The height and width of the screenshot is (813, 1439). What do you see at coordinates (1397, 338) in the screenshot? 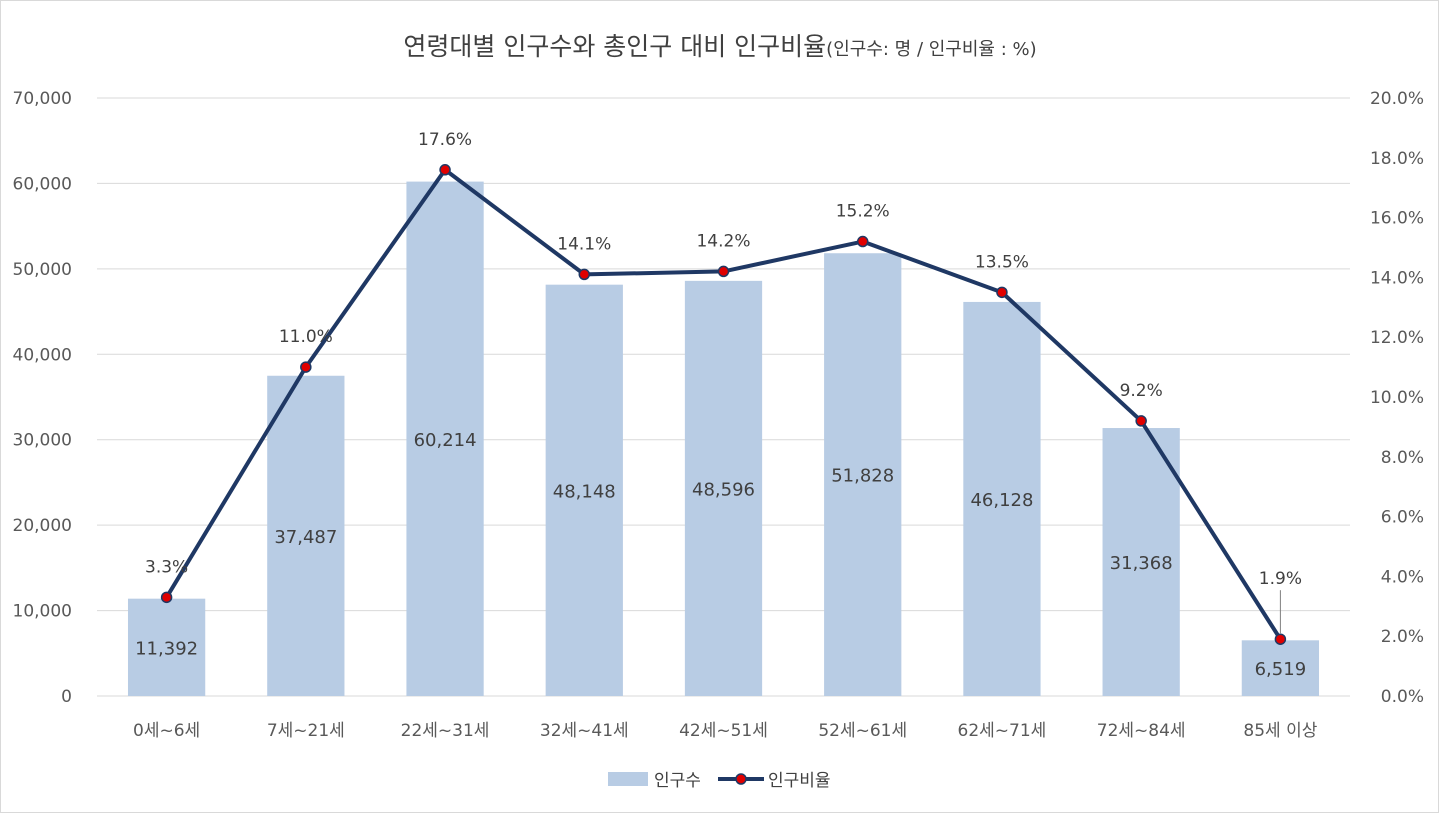
I see `right-tick-label: 12.0%` at bounding box center [1397, 338].